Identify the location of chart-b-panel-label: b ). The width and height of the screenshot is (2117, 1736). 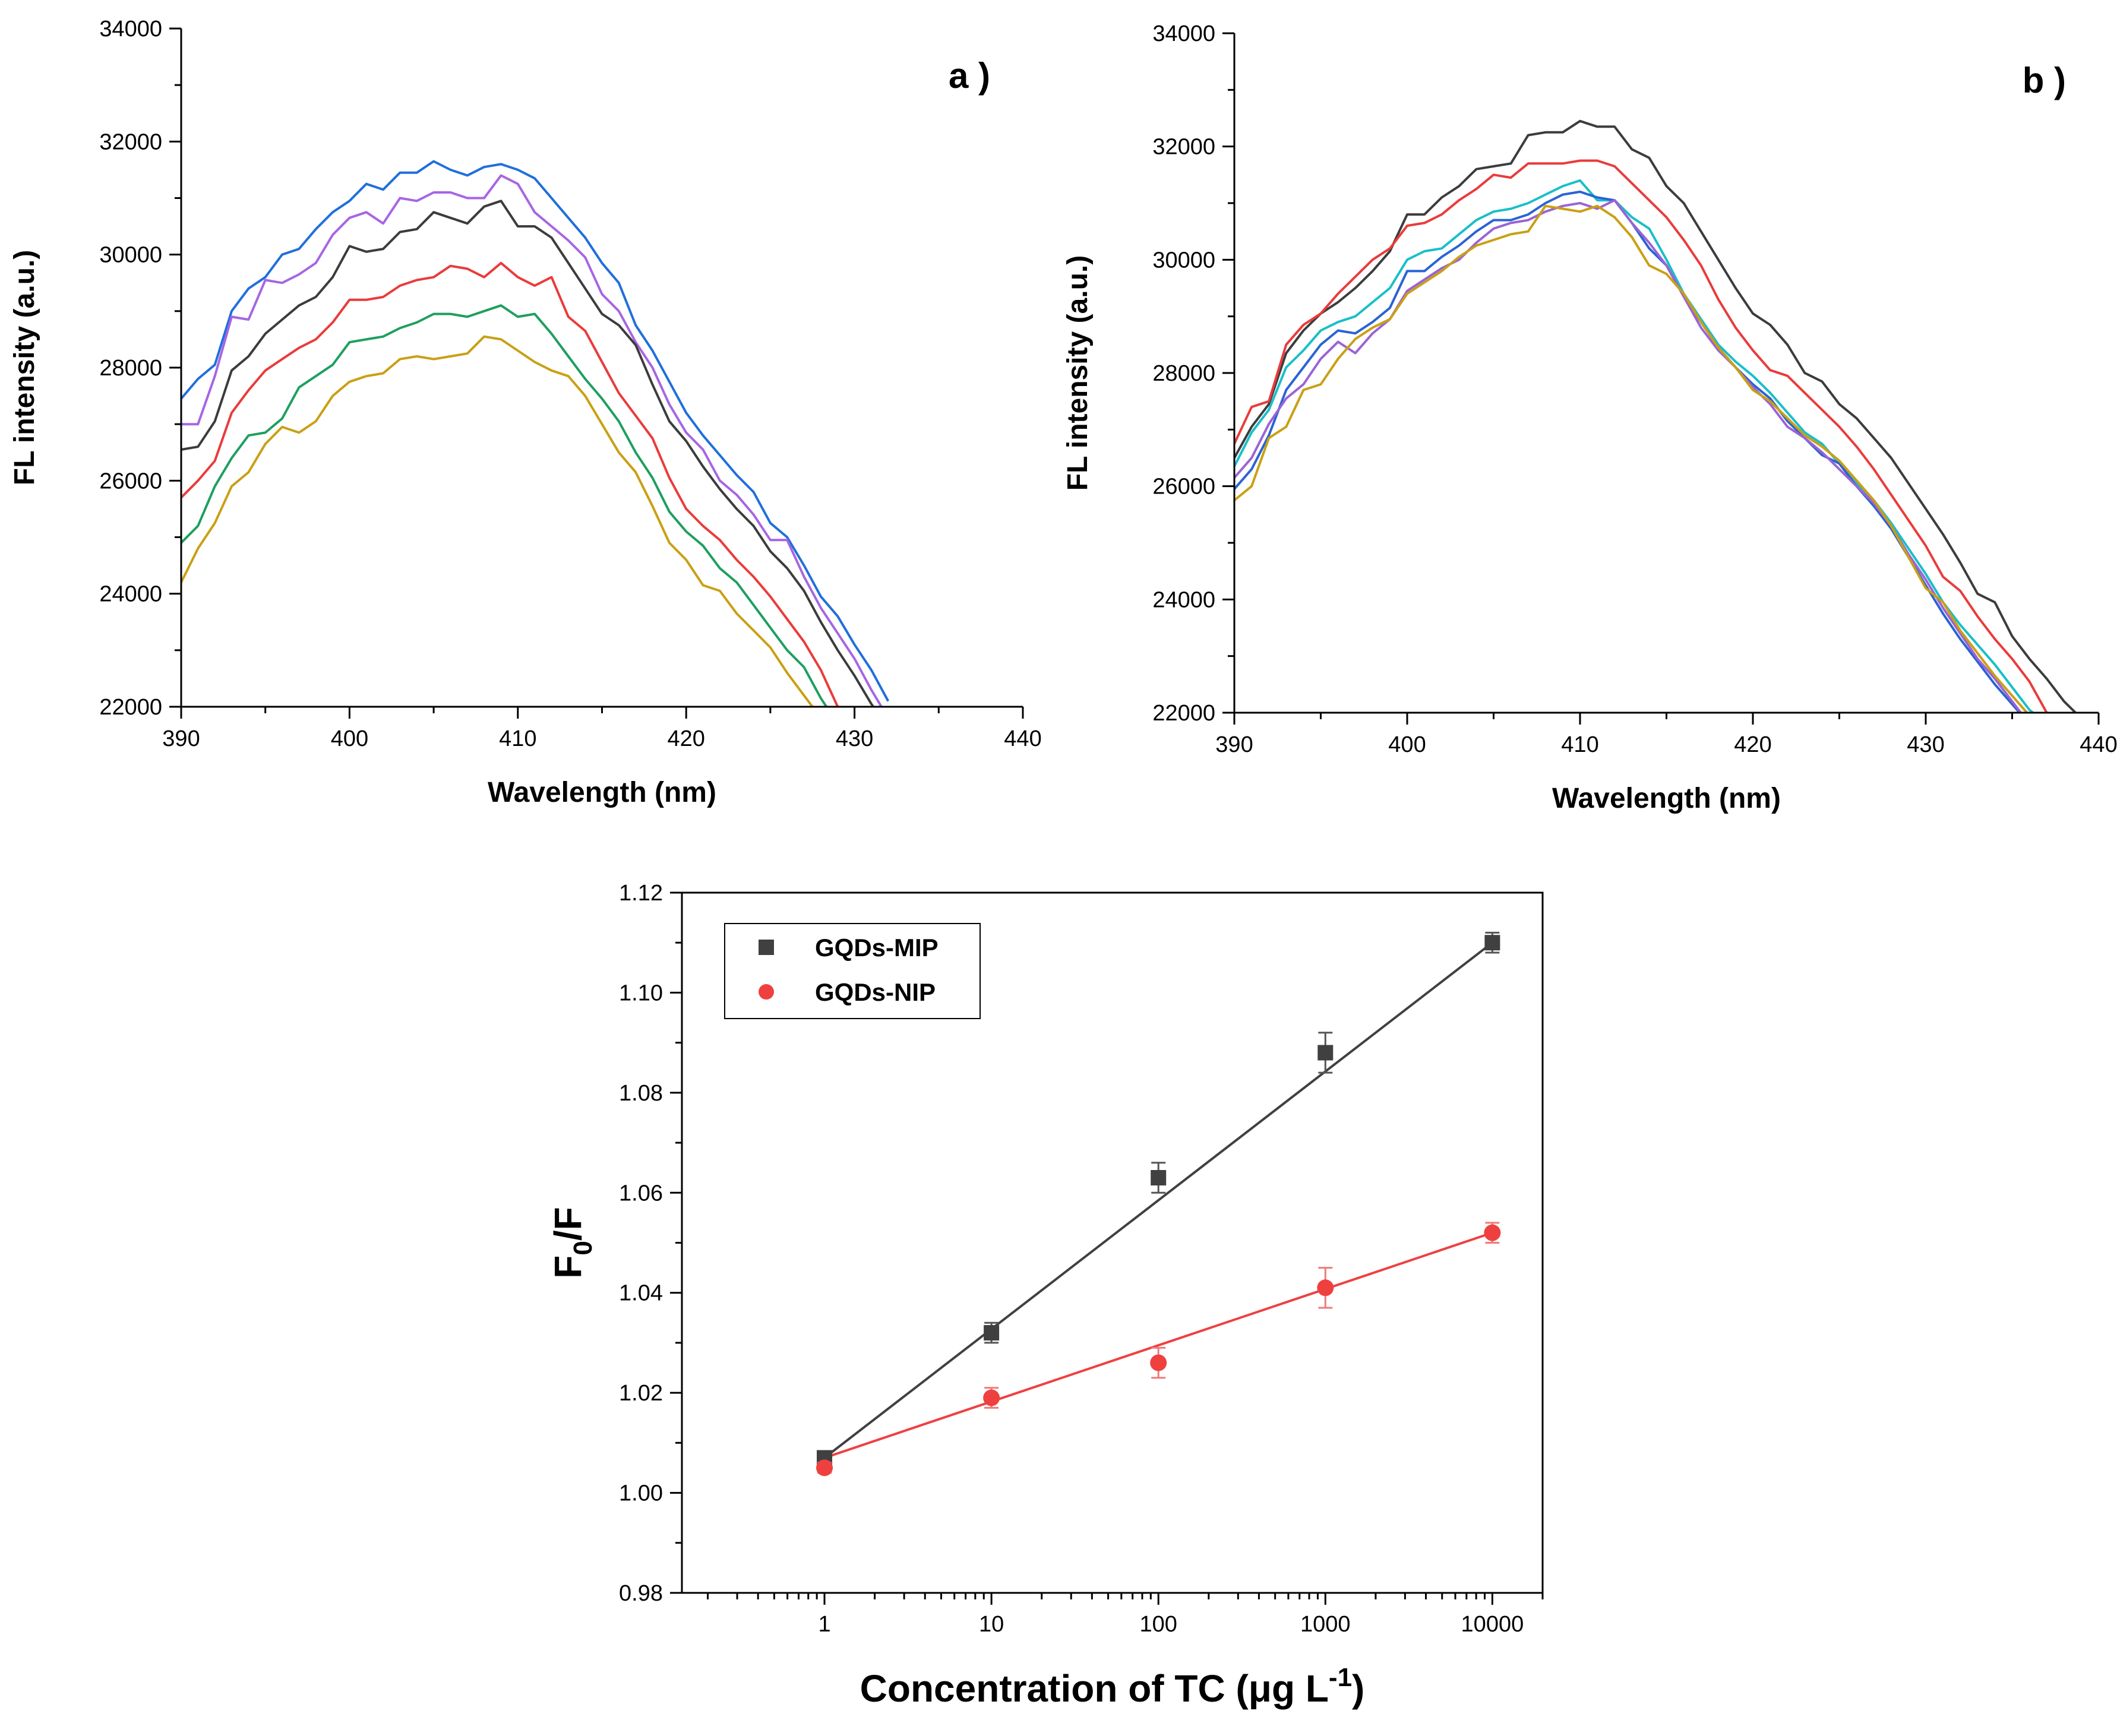
(2044, 81).